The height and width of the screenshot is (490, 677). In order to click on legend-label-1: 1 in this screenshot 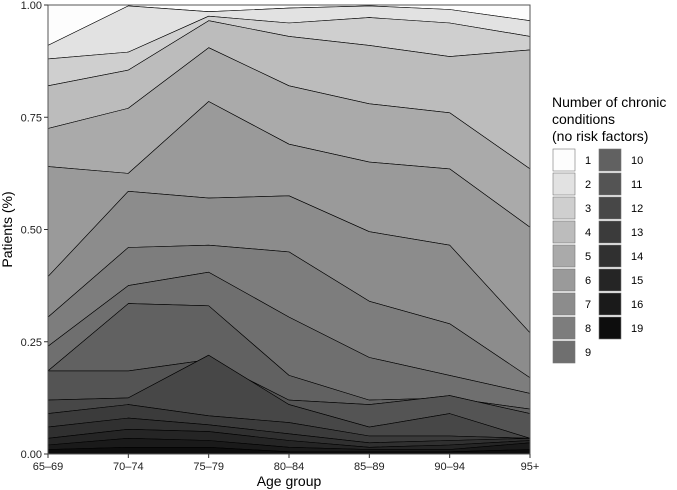, I will do `click(588, 161)`.